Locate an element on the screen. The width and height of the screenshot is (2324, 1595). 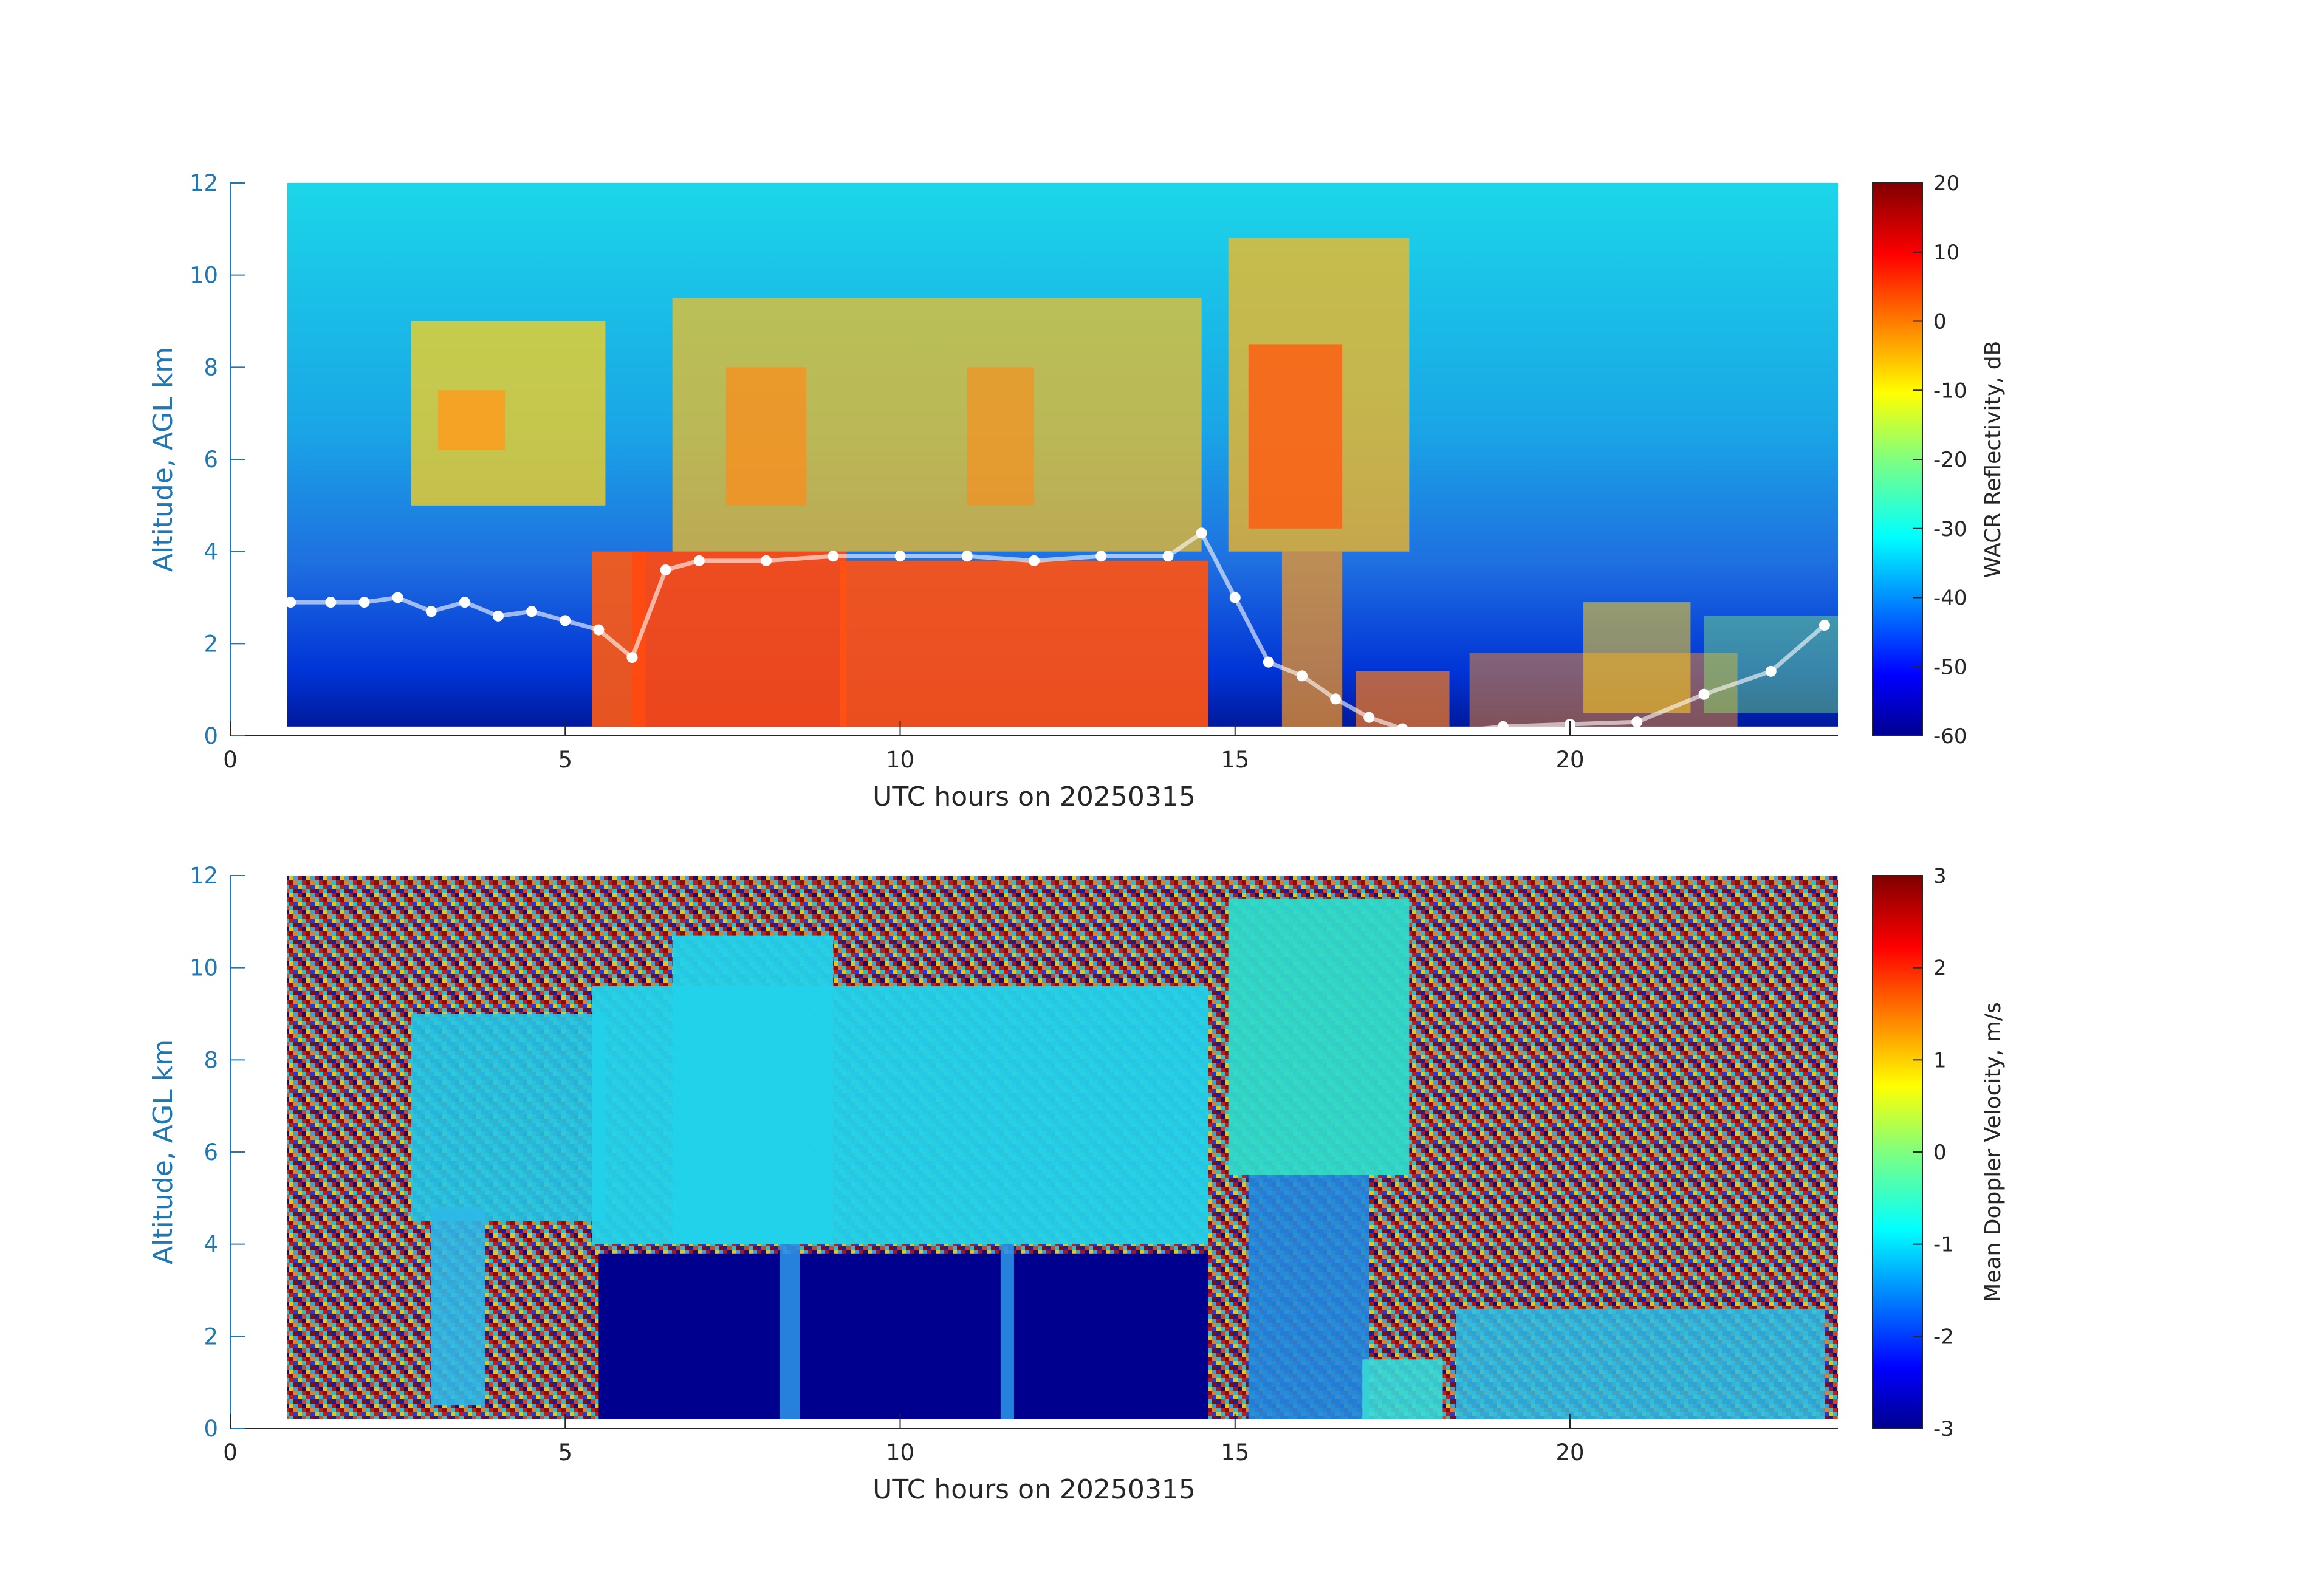
colorbar-label: Mean Doppler Velocity, m/s is located at coordinates (1993, 1152).